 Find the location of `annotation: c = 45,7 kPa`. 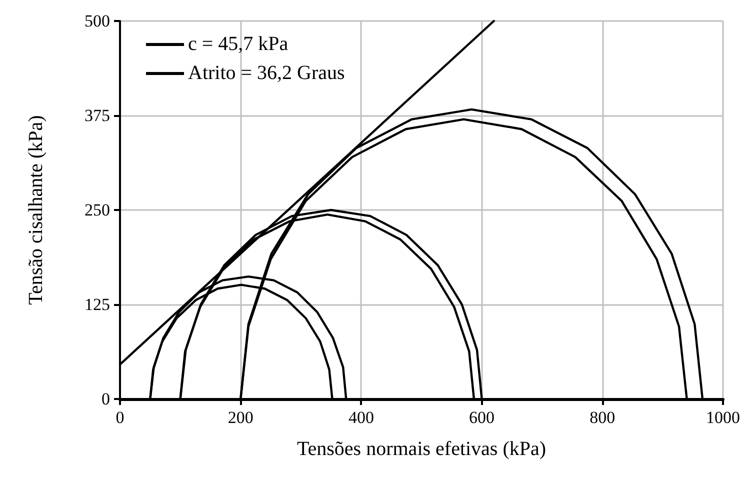

annotation: c = 45,7 kPa is located at coordinates (238, 44).